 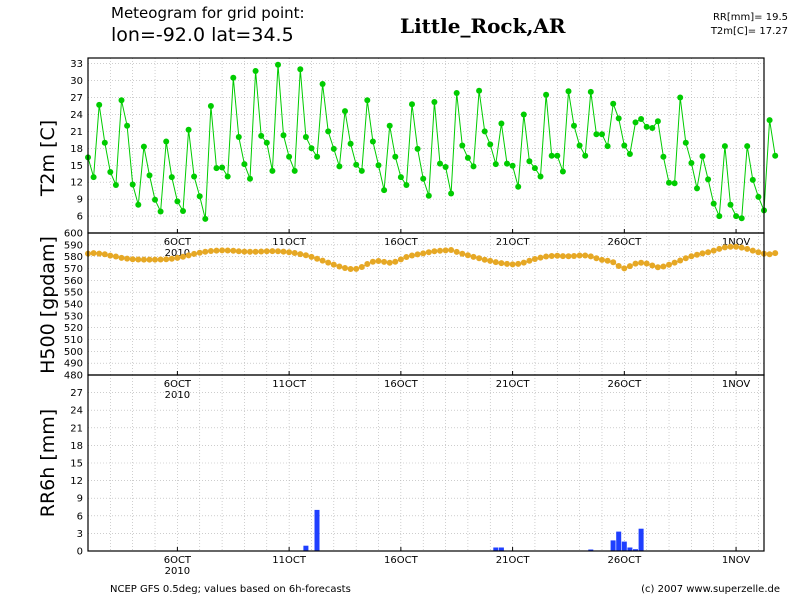 I want to click on y-tick-label: 530, so click(x=73, y=316).